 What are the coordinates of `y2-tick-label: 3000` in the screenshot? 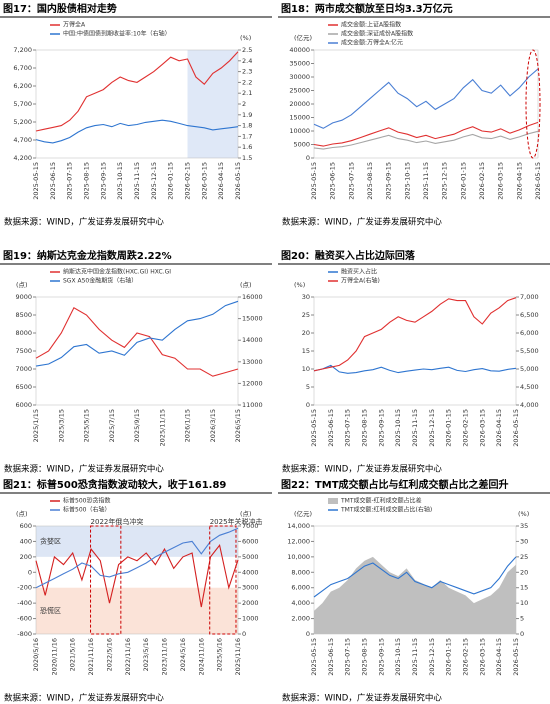 It's located at (250, 588).